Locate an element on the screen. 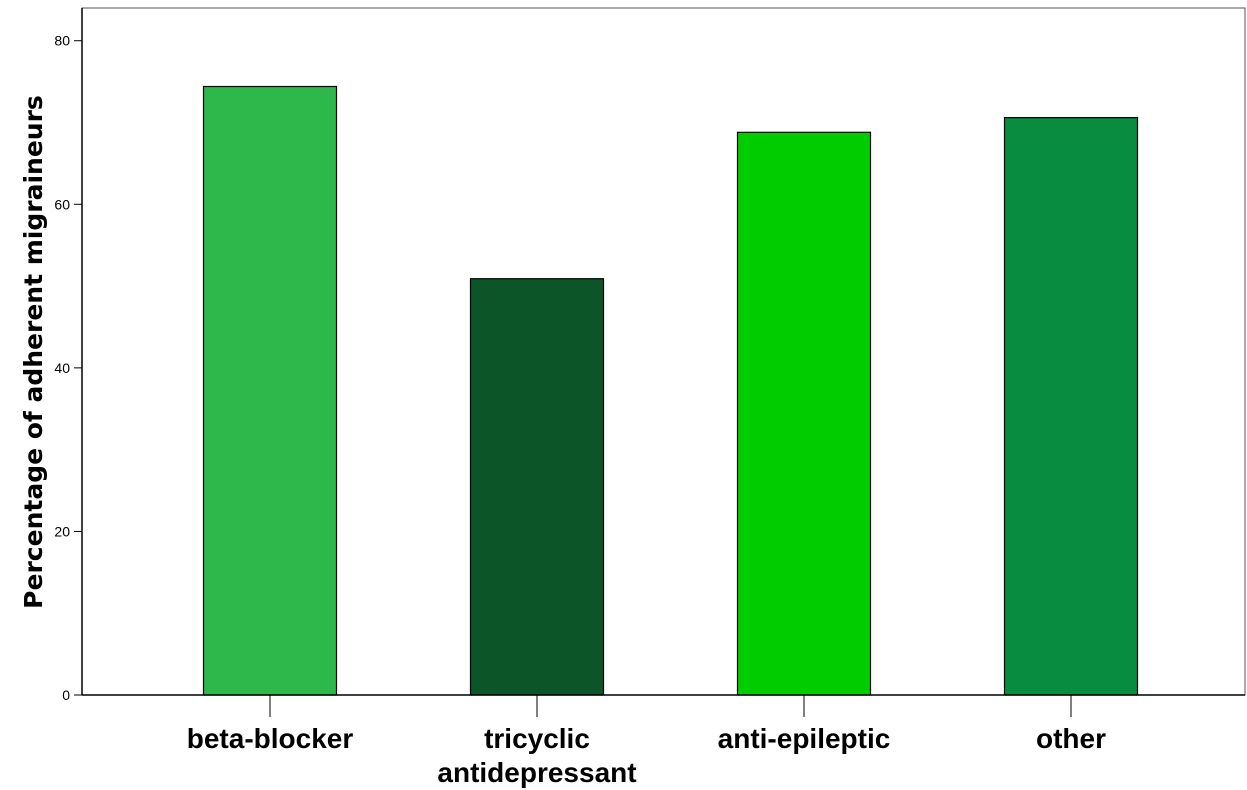 This screenshot has height=790, width=1247. x-tick-label-1: tricyclic antidepressant is located at coordinates (536, 755).